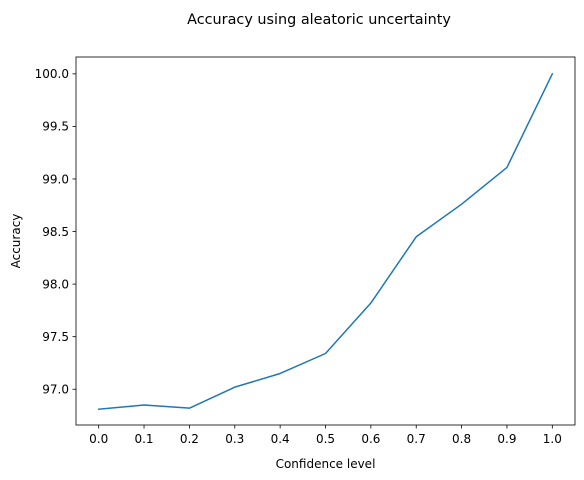  I want to click on x-tick-label: 0.6, so click(370, 439).